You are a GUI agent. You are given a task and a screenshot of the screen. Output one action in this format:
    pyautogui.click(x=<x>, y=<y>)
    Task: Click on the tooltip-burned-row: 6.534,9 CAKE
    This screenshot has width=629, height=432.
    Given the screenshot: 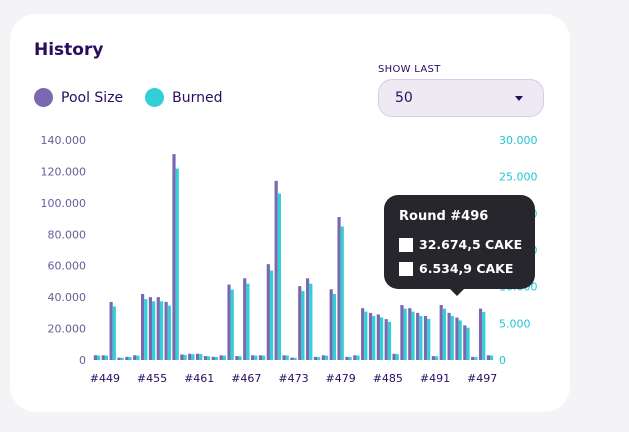 What is the action you would take?
    pyautogui.click(x=456, y=268)
    